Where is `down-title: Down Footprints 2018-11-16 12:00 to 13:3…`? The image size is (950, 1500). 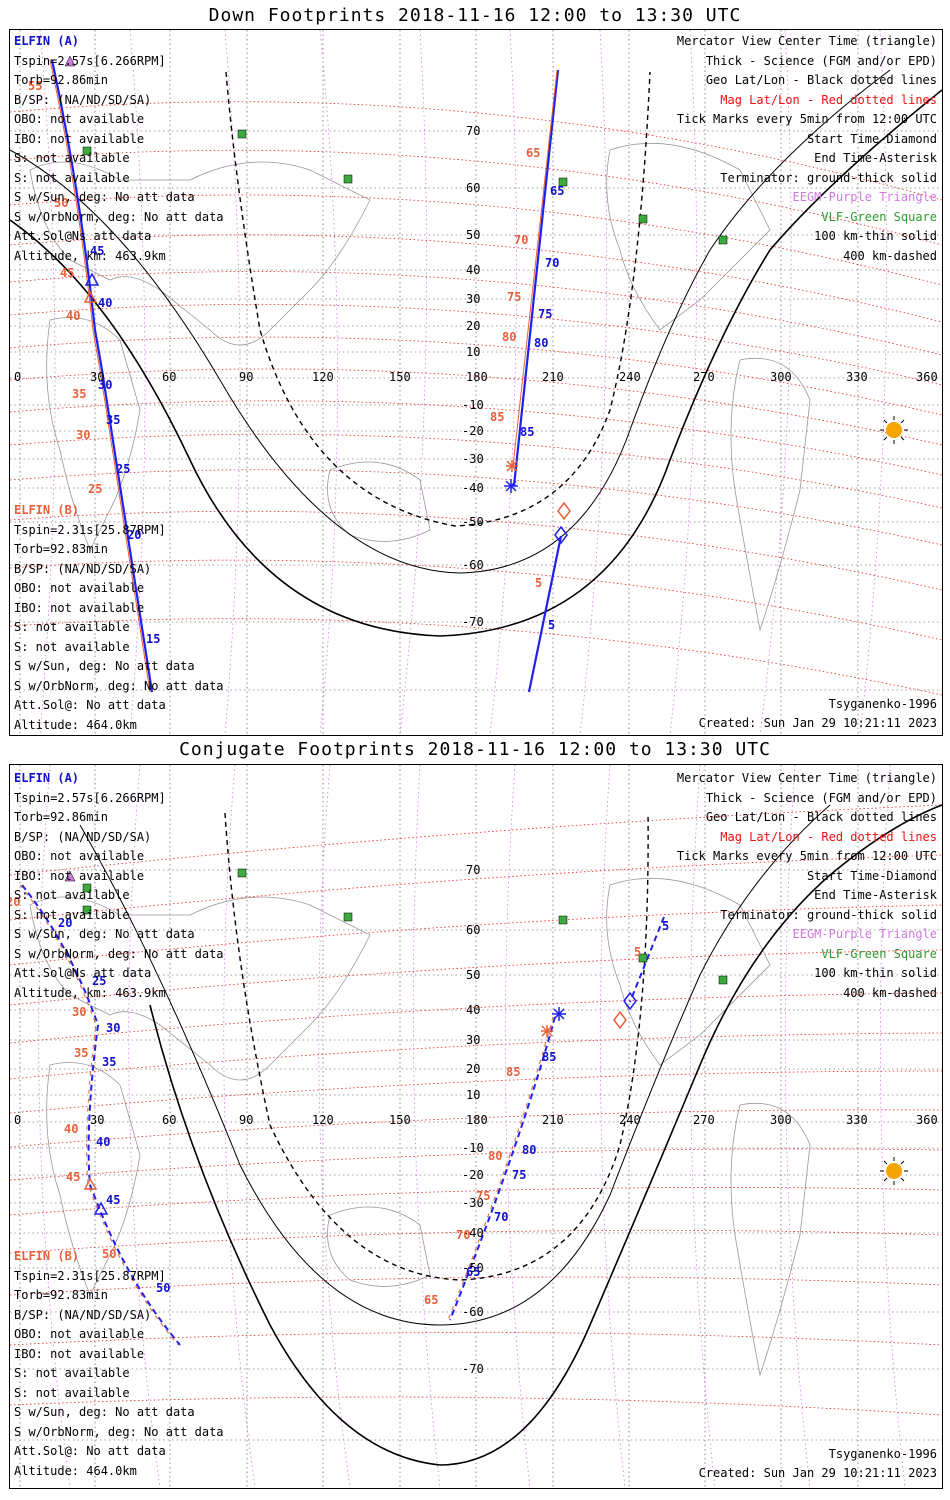 down-title: Down Footprints 2018-11-16 12:00 to 13:3… is located at coordinates (475, 15).